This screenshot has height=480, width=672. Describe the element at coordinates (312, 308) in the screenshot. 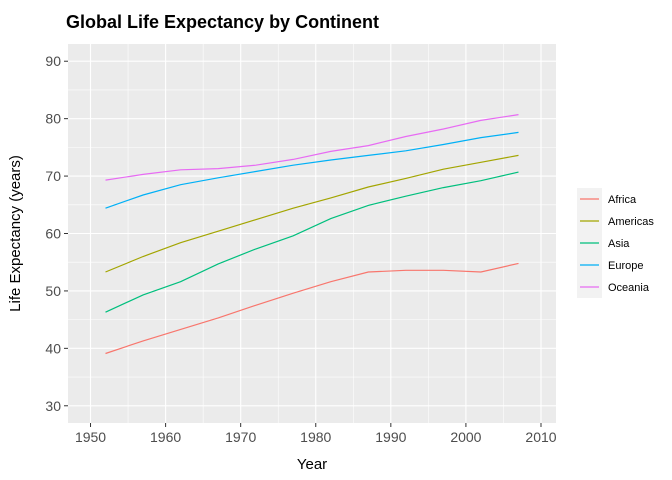

I see `series-line-africa` at that location.